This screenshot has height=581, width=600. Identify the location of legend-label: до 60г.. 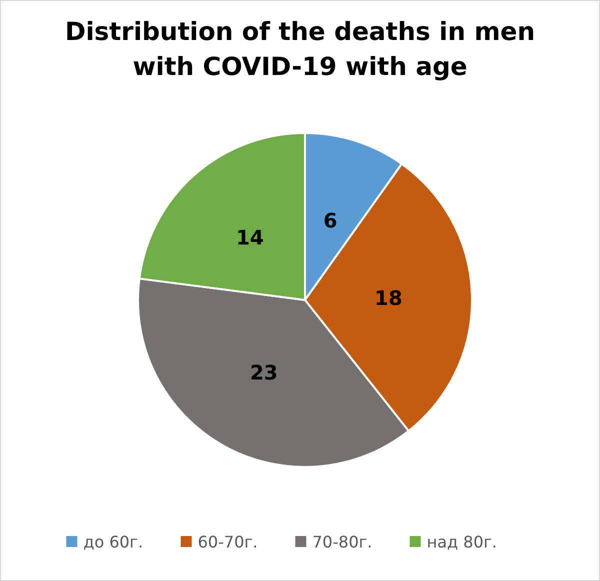
(113, 542).